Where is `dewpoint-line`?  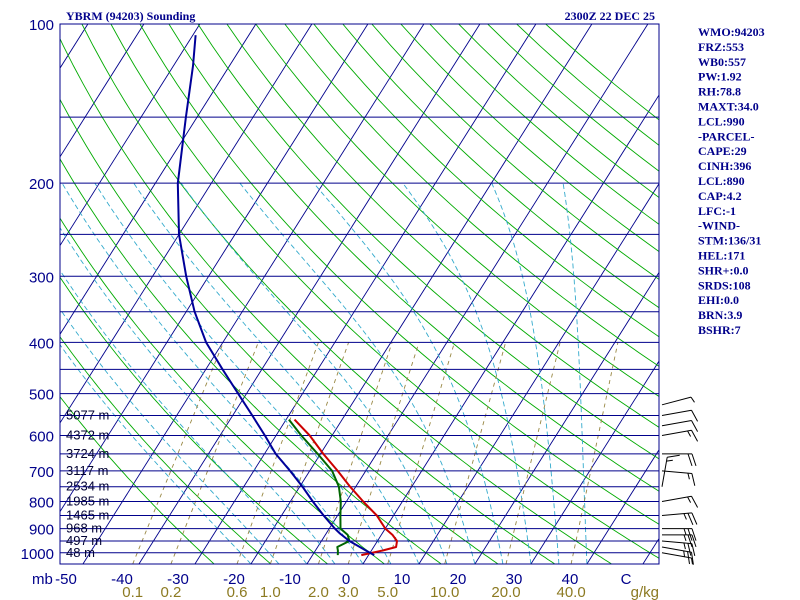
dewpoint-line is located at coordinates (319, 487).